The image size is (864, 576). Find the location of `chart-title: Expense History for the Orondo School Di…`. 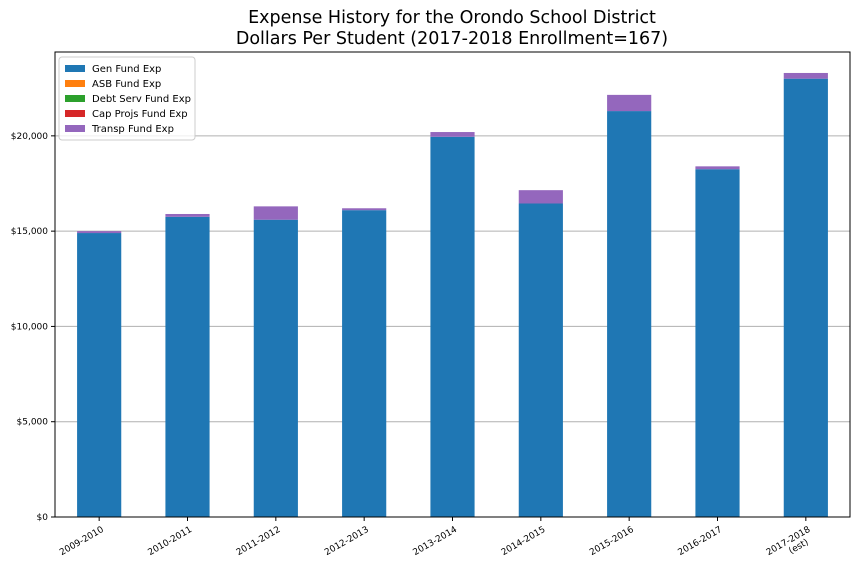

chart-title: Expense History for the Orondo School Di… is located at coordinates (432, 29).